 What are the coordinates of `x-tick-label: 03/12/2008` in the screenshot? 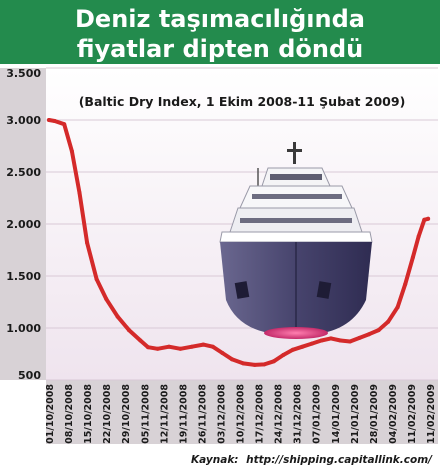 It's located at (221, 414).